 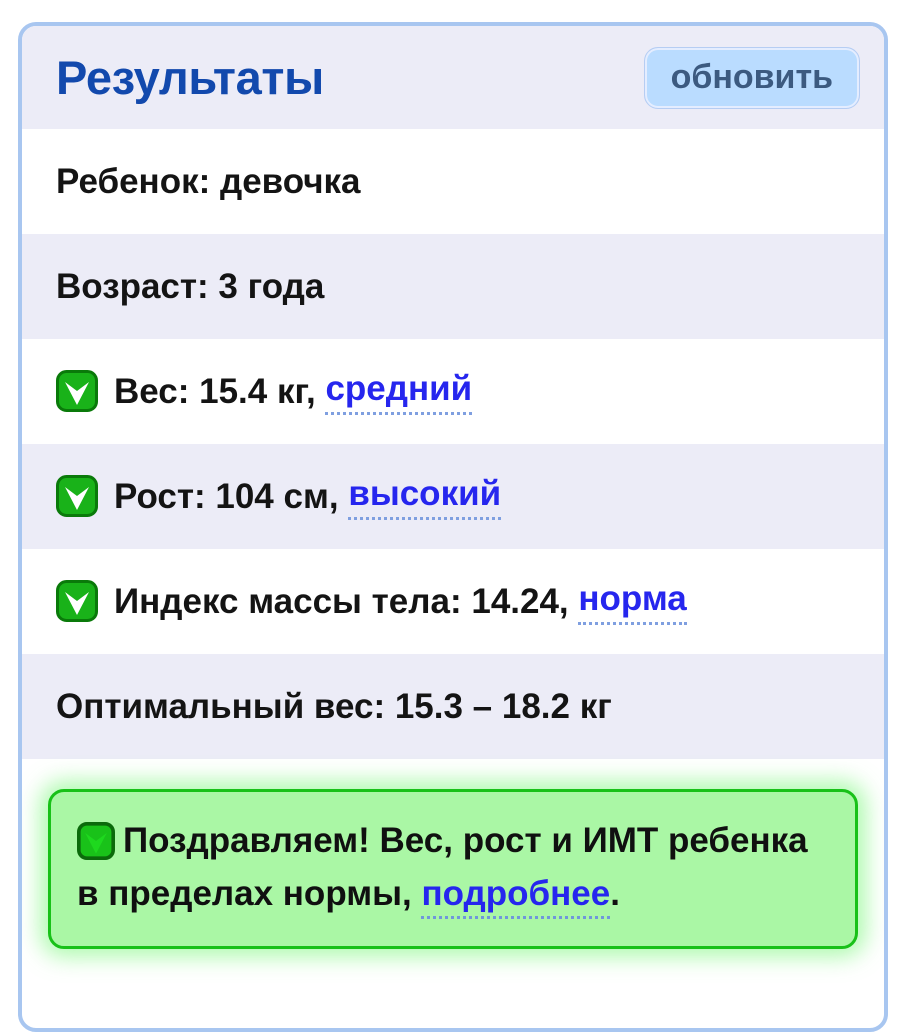 What do you see at coordinates (453, 181) in the screenshot?
I see `row-child: Ребенок: девочка` at bounding box center [453, 181].